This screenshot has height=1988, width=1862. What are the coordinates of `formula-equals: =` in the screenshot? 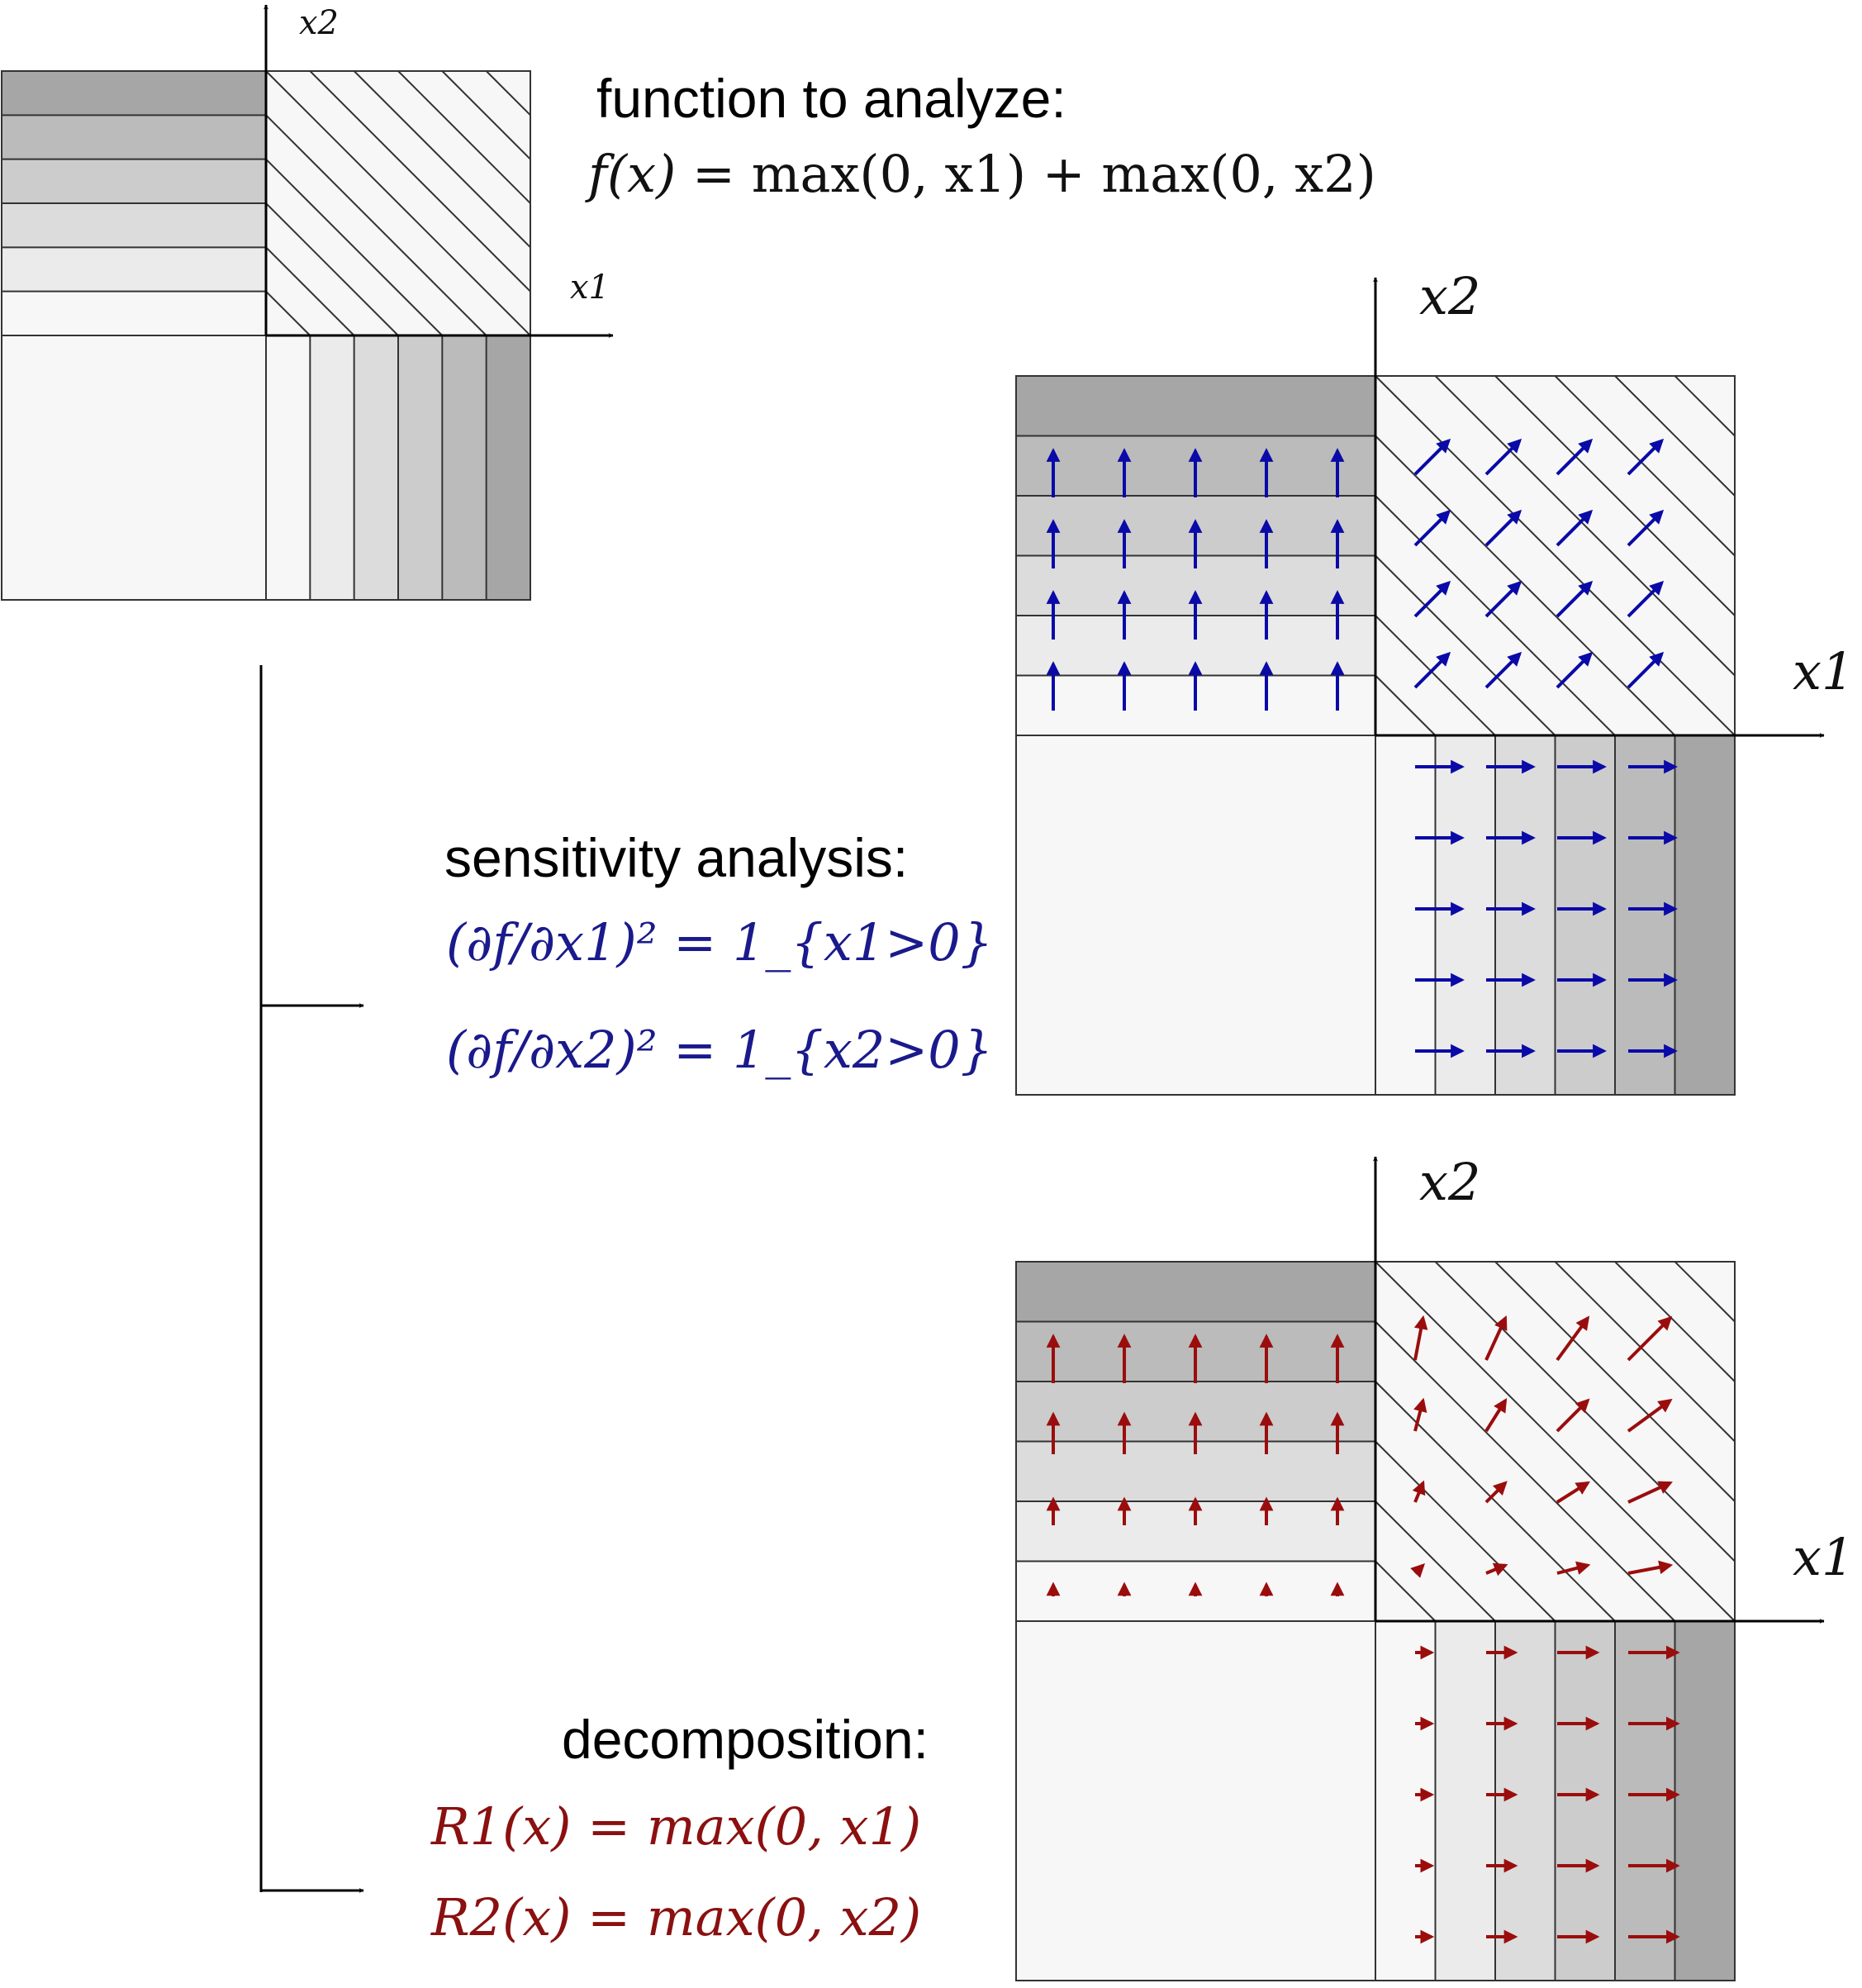 It's located at (713, 174).